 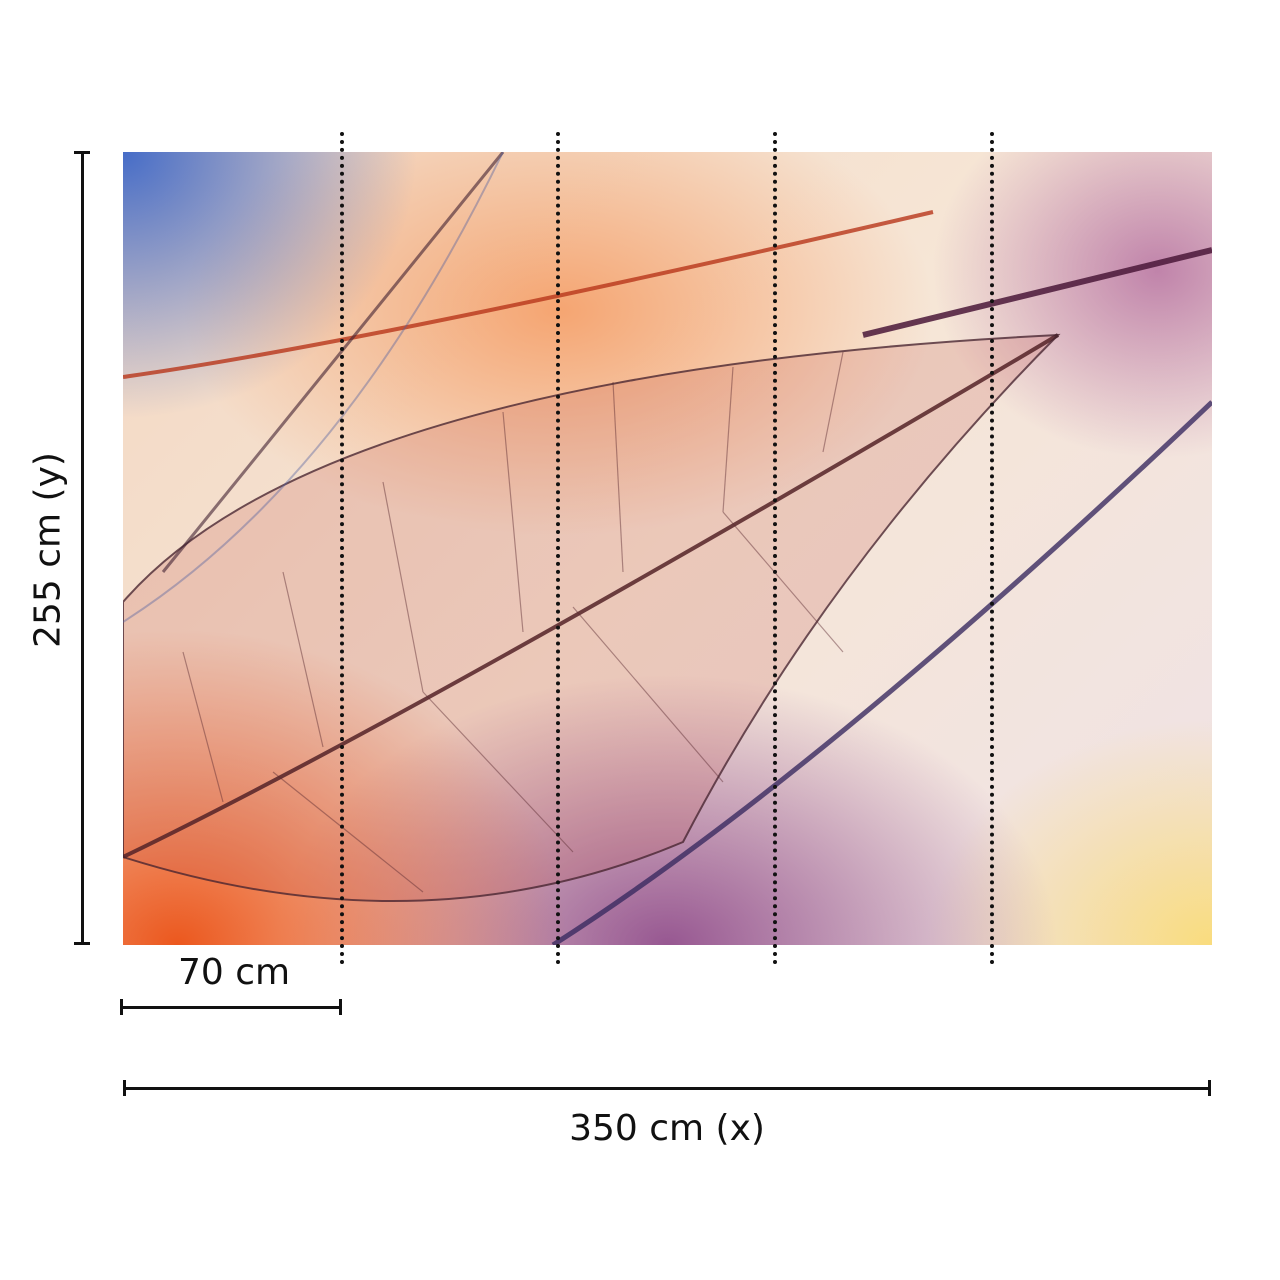 What do you see at coordinates (121, 1007) in the screenshot?
I see `panel-width-tick-left` at bounding box center [121, 1007].